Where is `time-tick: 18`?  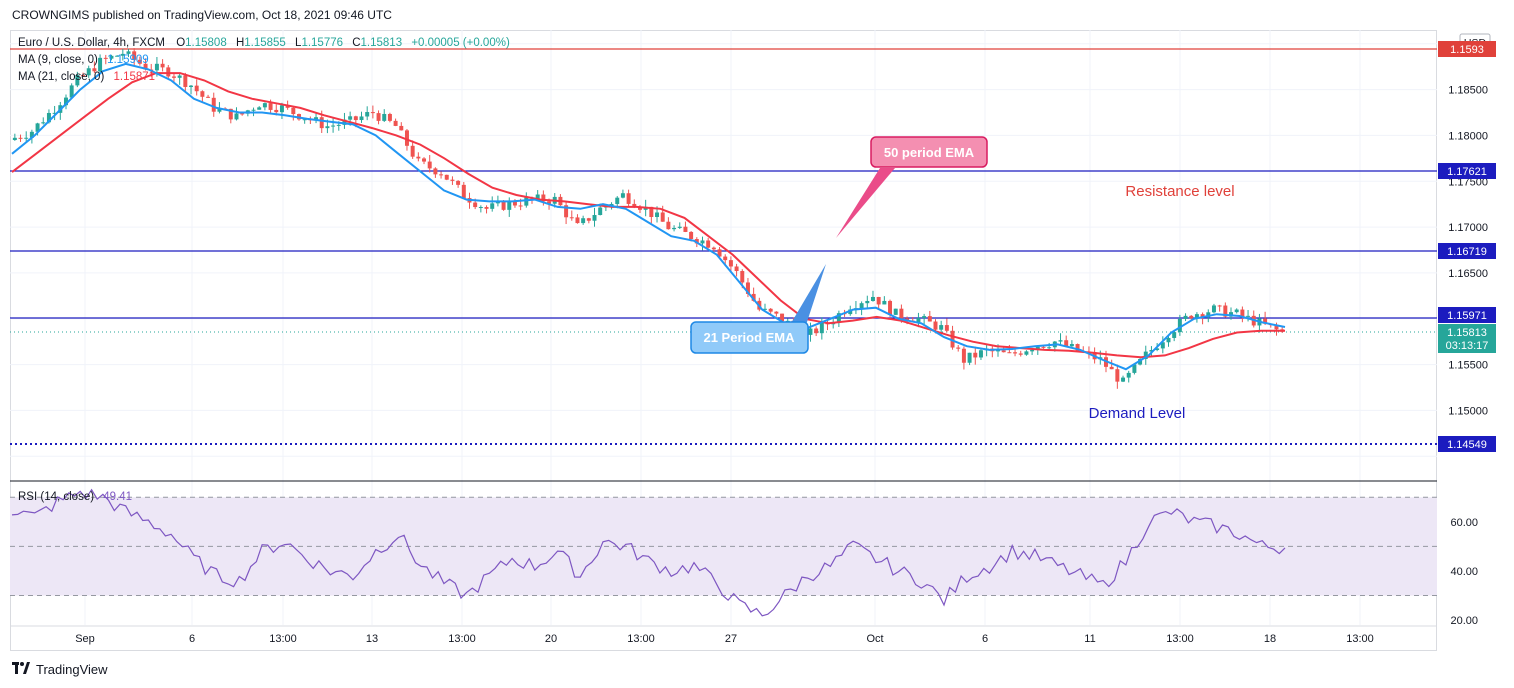 time-tick: 18 is located at coordinates (1270, 639).